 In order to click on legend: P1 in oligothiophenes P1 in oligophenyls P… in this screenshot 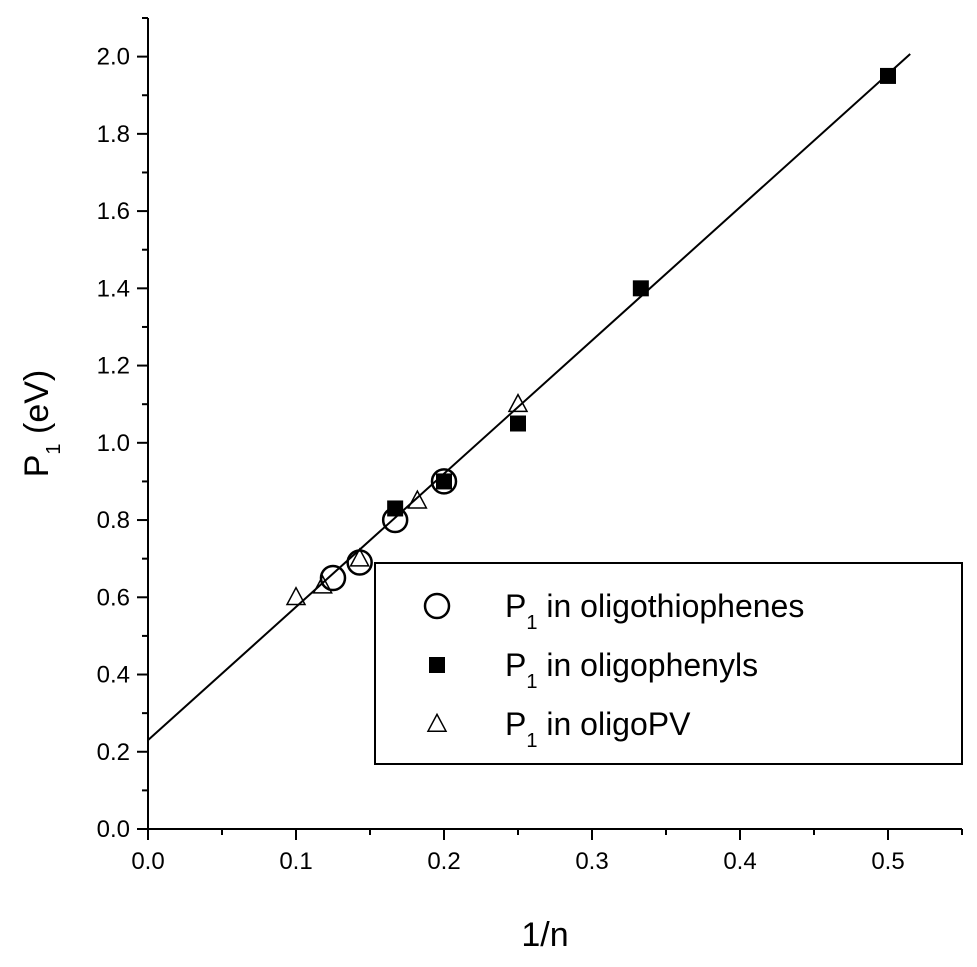, I will do `click(668, 663)`.